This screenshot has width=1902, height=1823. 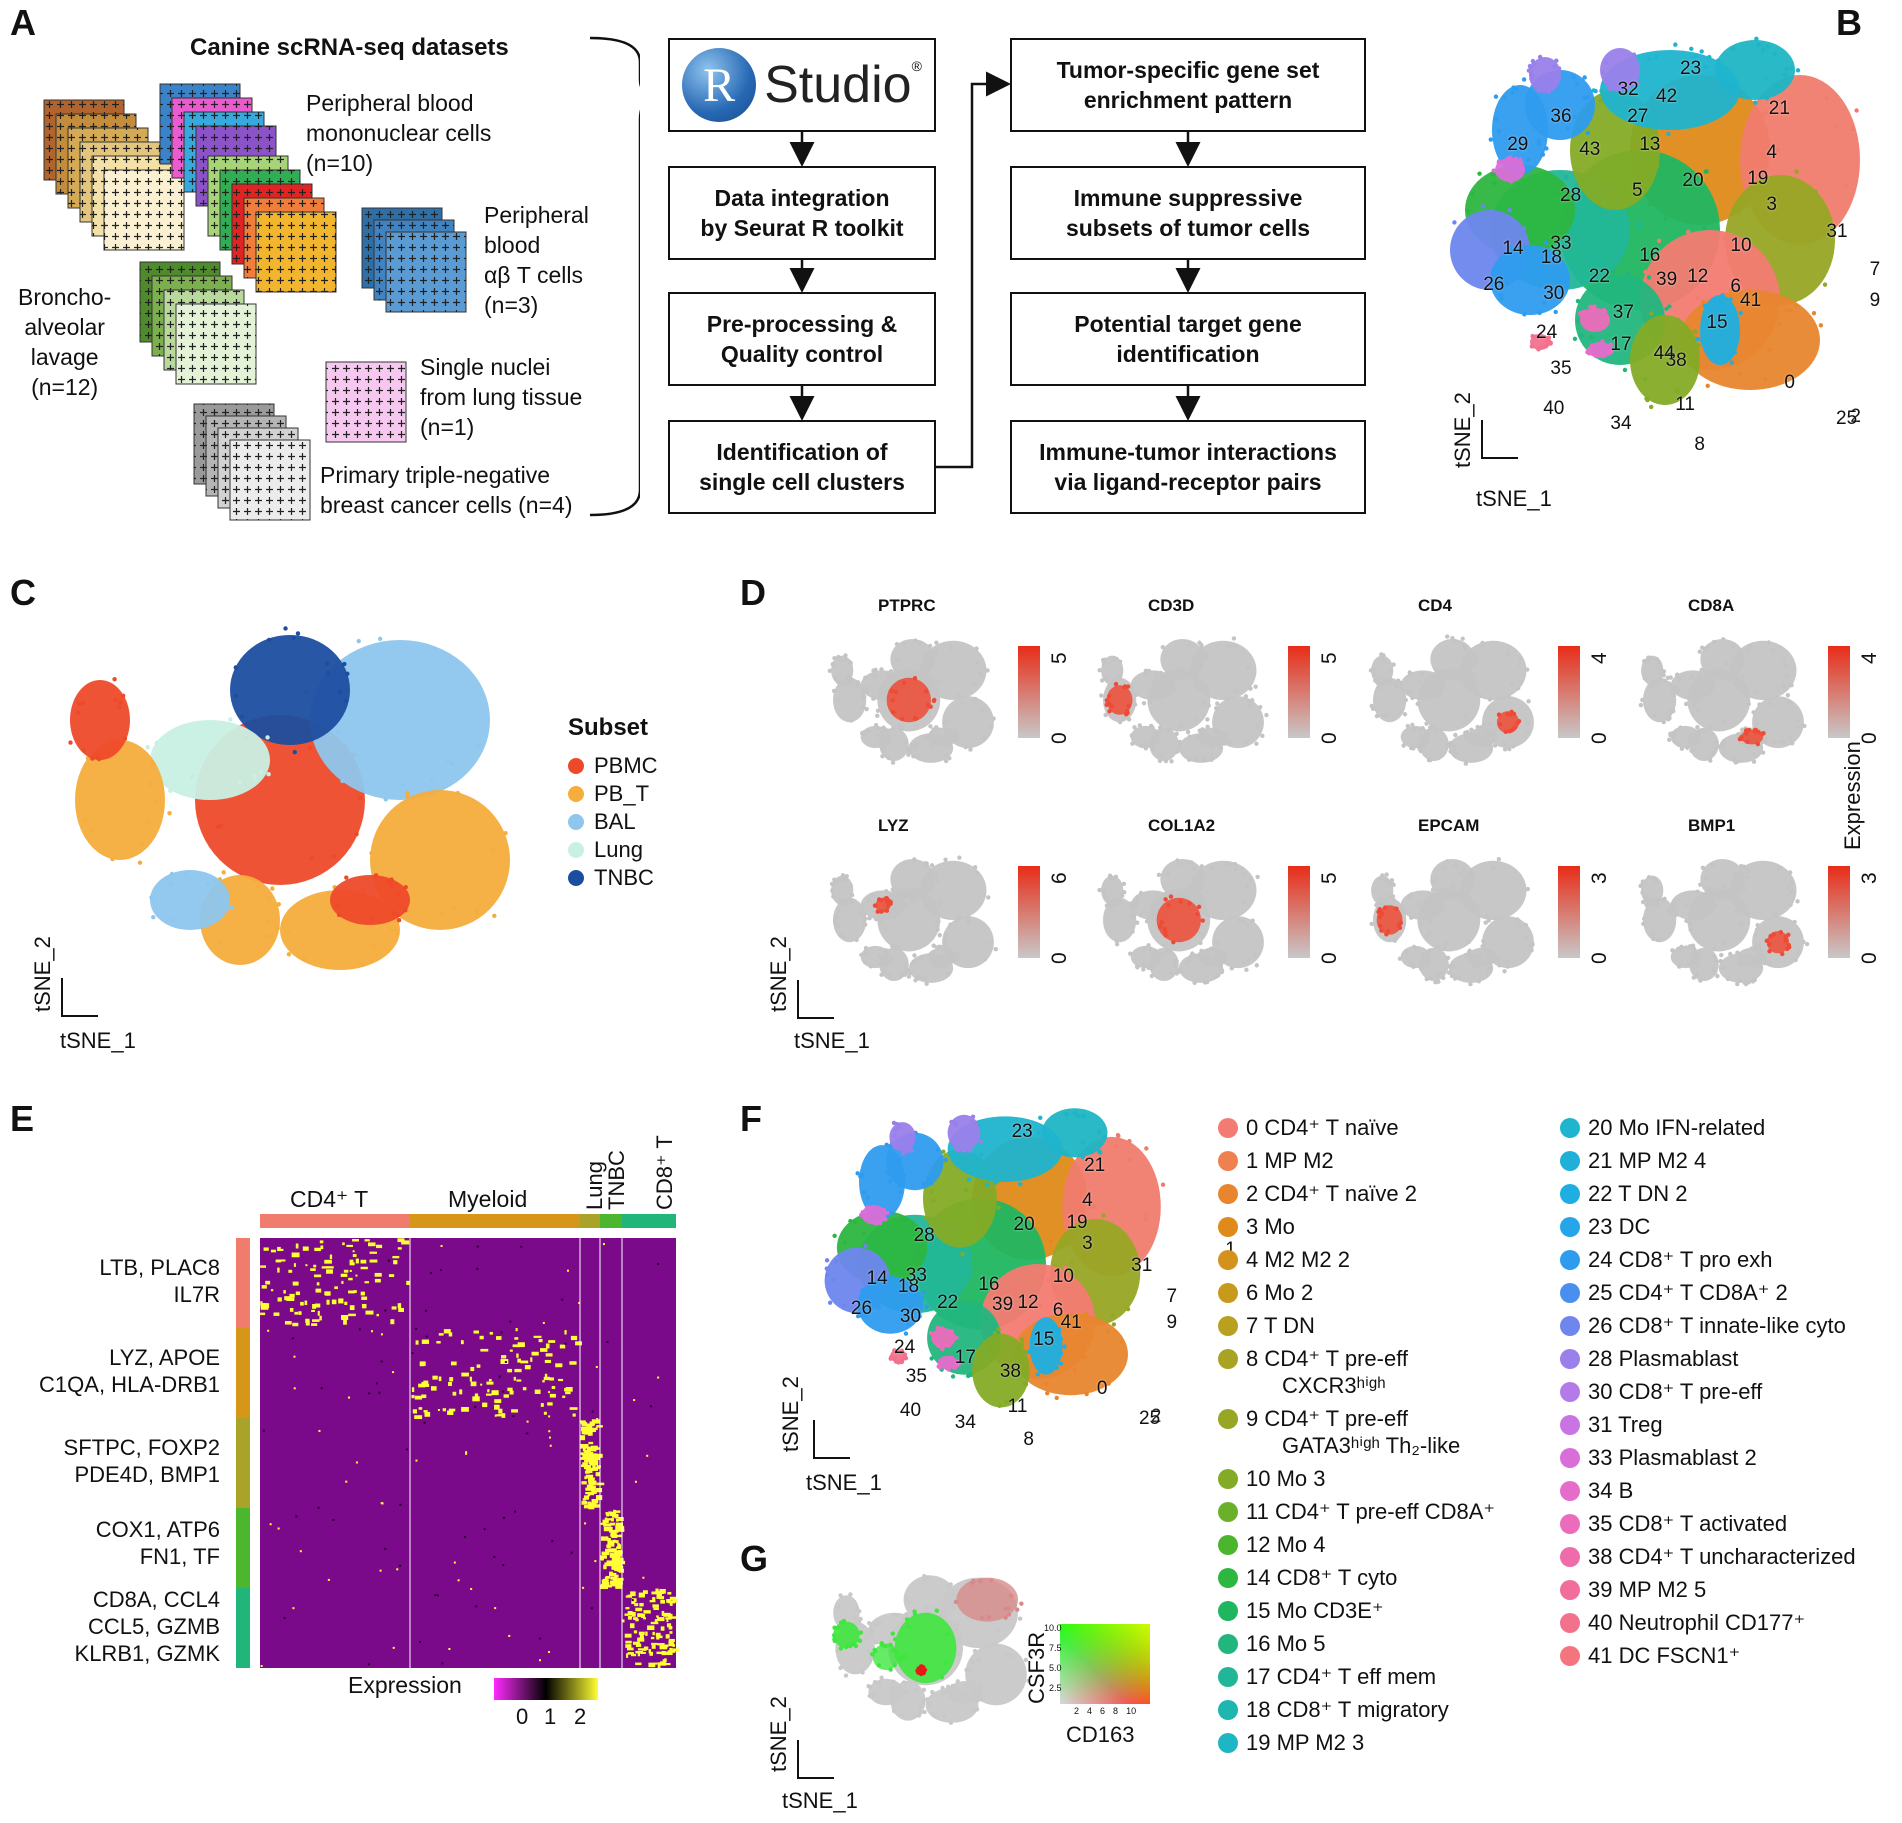 What do you see at coordinates (1178, 920) in the screenshot?
I see `cluster-blob` at bounding box center [1178, 920].